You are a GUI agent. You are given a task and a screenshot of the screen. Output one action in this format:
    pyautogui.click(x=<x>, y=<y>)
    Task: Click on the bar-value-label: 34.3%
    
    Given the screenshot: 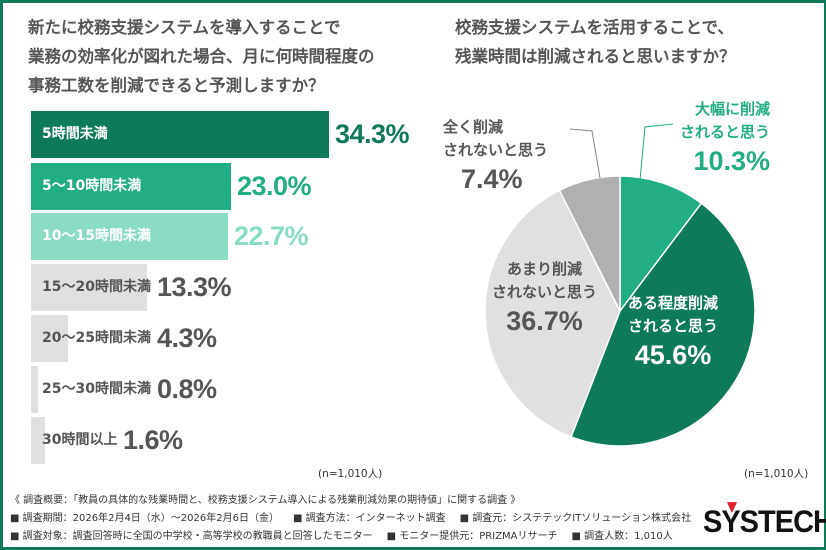 What is the action you would take?
    pyautogui.click(x=372, y=134)
    